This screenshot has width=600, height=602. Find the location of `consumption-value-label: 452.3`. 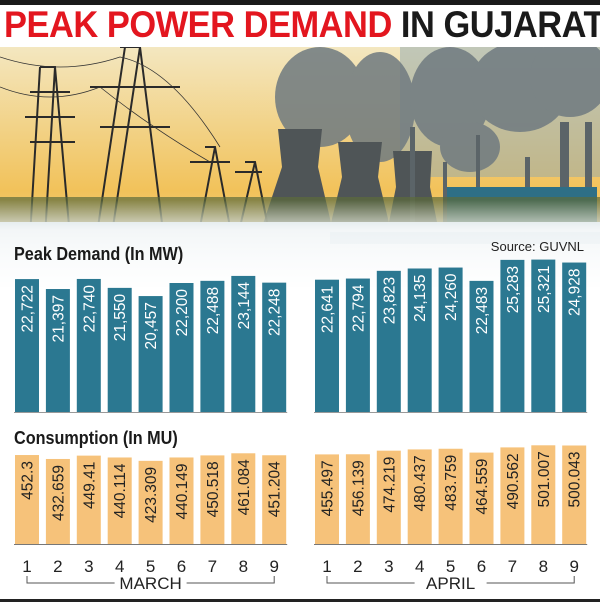

consumption-value-label: 452.3 is located at coordinates (28, 480).